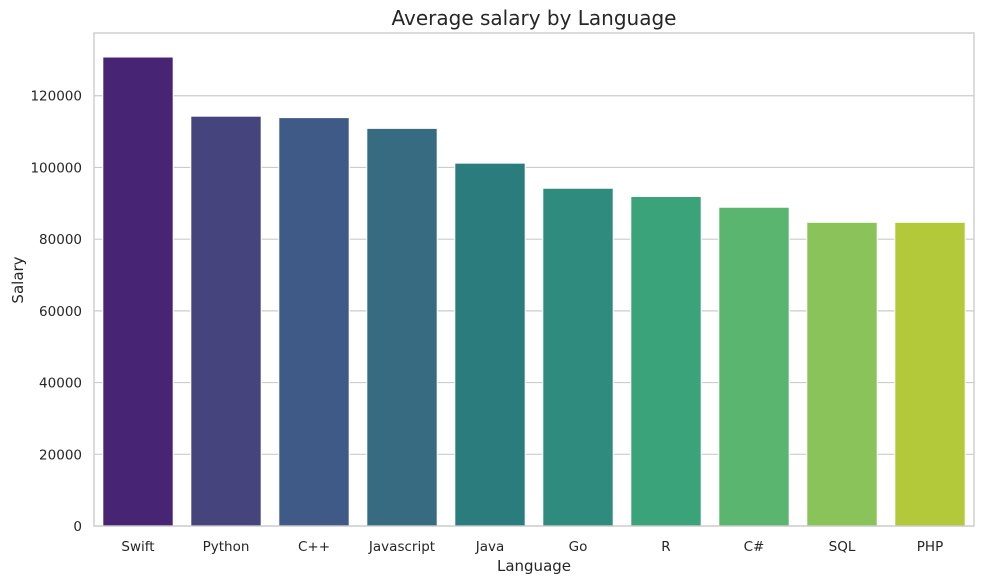 This screenshot has width=984, height=584. Describe the element at coordinates (56, 168) in the screenshot. I see `y-tick-label: 100000` at that location.